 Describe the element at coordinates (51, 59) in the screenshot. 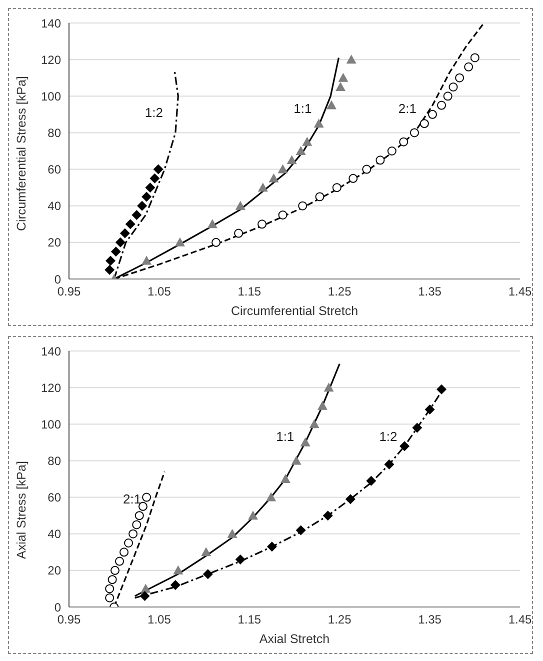

I see `y-tick-label: 120` at that location.